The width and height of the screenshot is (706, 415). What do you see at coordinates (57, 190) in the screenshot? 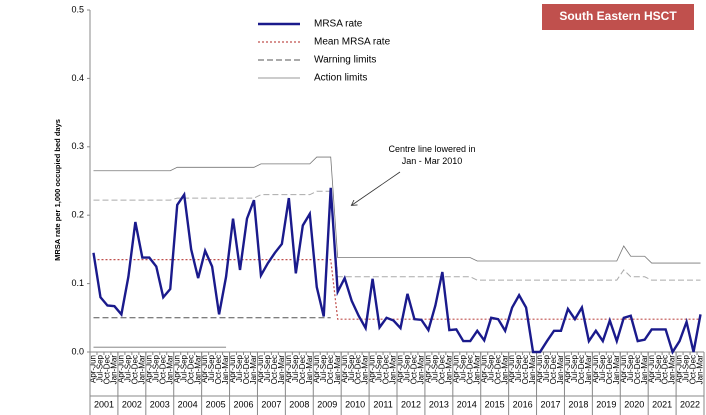
I see `y-axis-label: MRSA rate per 1,000 occupied bed days` at bounding box center [57, 190].